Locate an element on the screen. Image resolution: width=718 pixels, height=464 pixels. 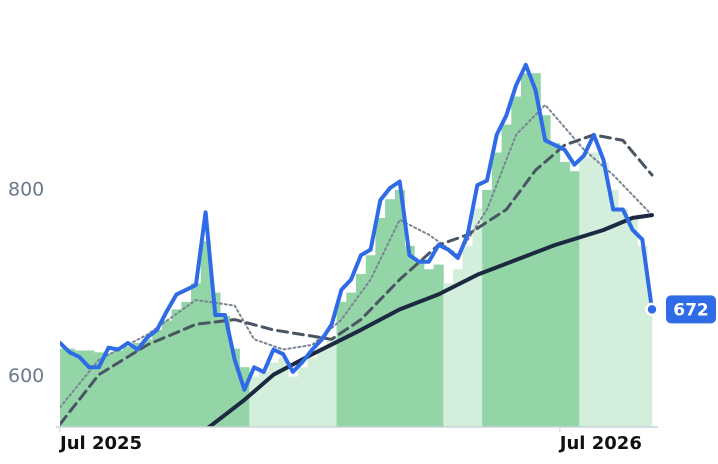
last-point is located at coordinates (652, 309).